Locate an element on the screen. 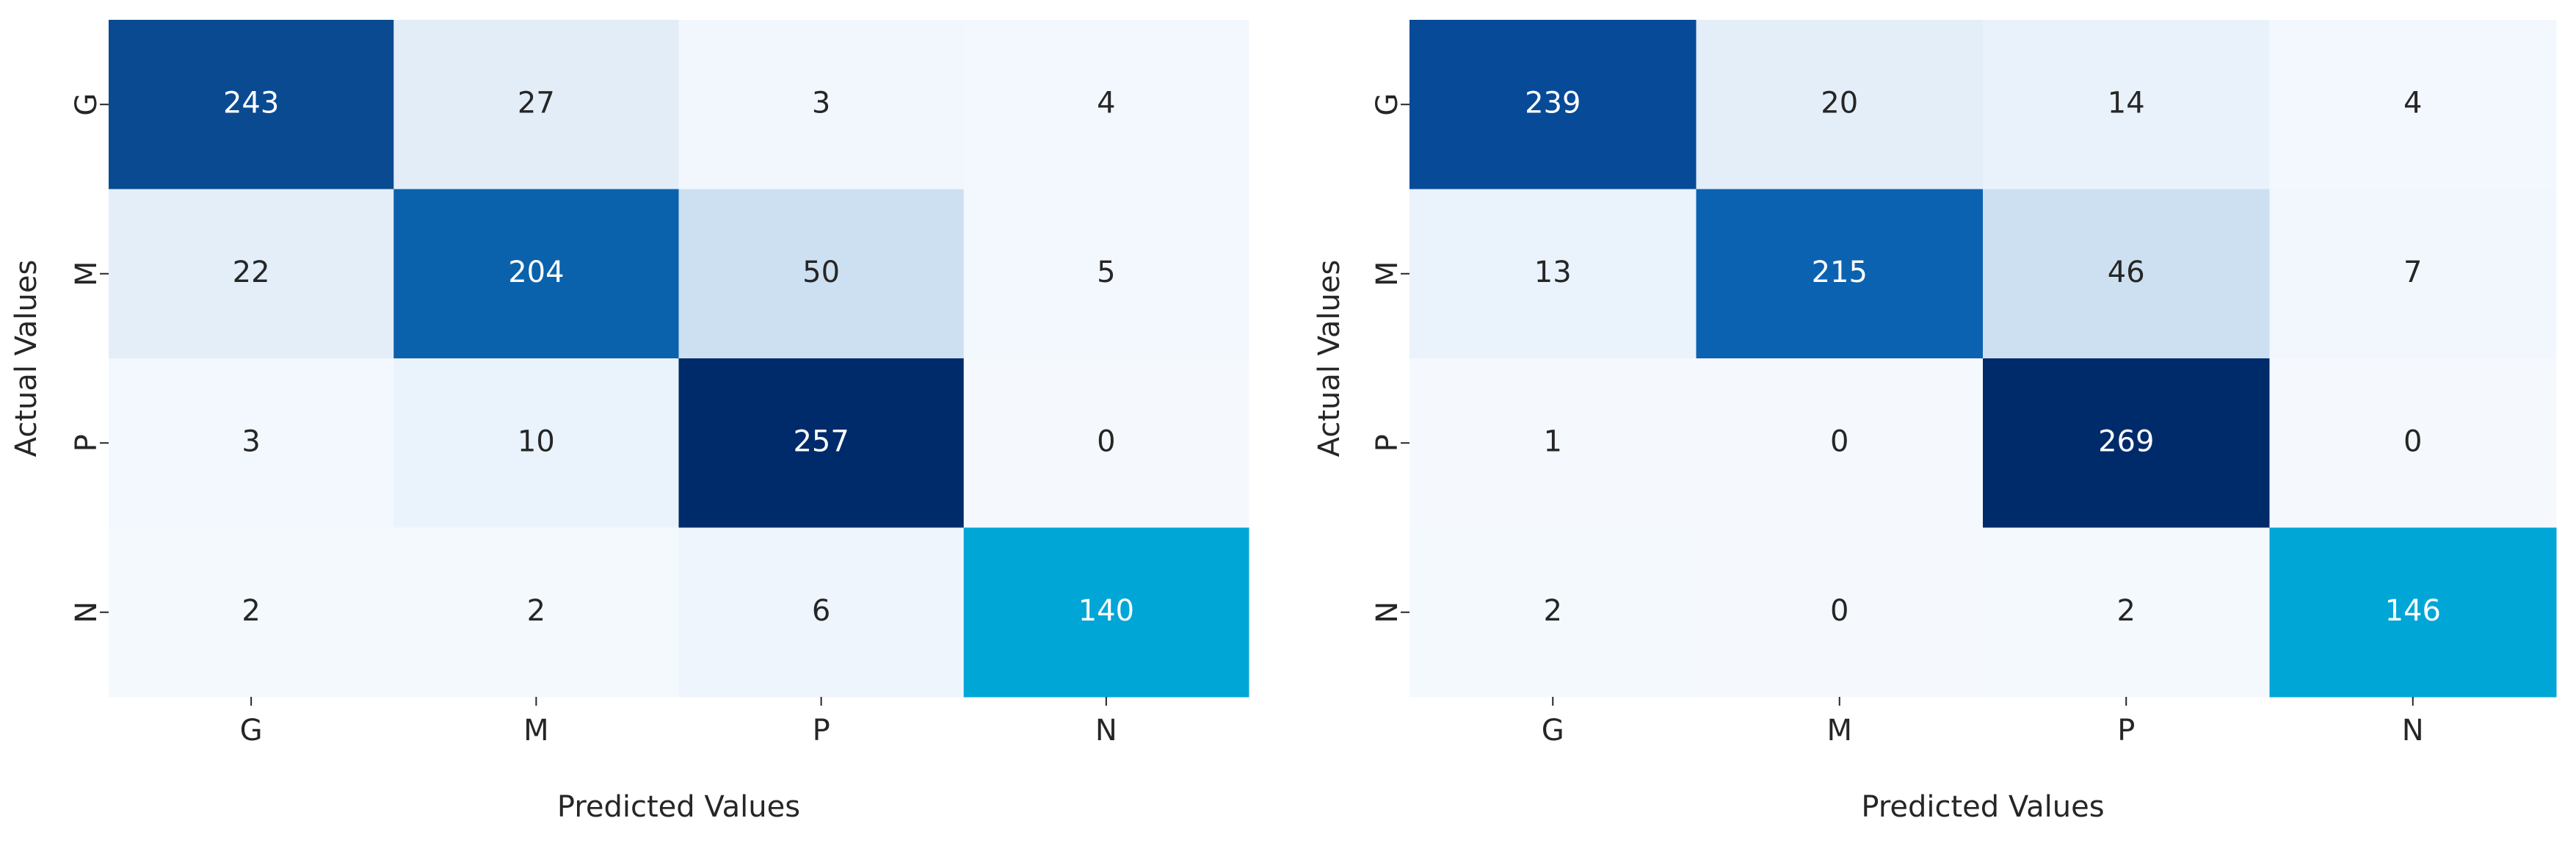  cell-label: 22 is located at coordinates (252, 273).